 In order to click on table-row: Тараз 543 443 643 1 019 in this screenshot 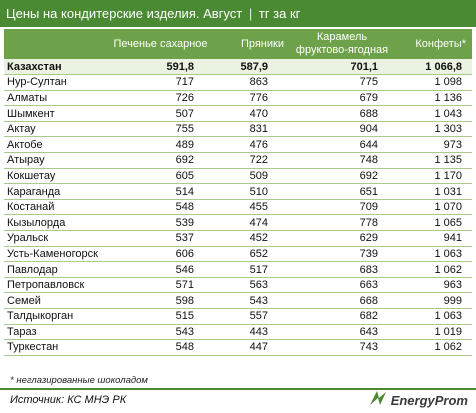, I will do `click(238, 332)`.